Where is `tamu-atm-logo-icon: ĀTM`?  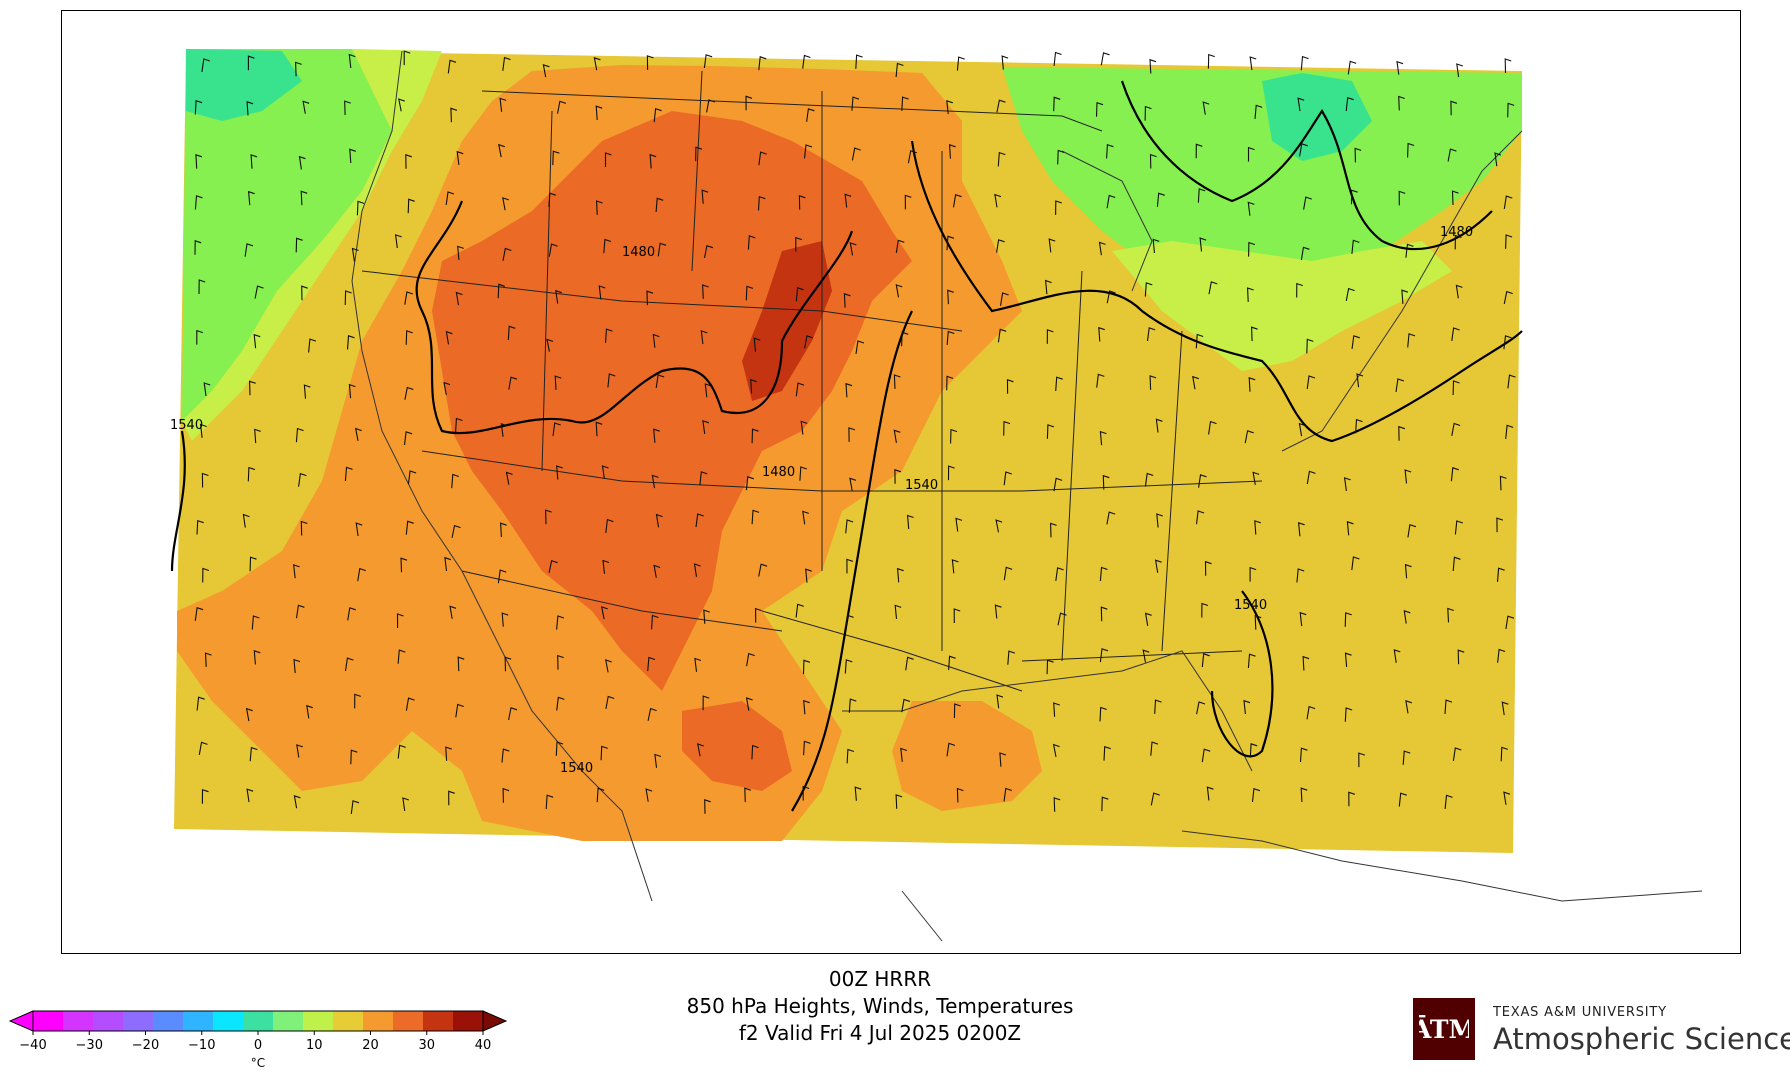 tamu-atm-logo-icon: ĀTM is located at coordinates (1444, 1029).